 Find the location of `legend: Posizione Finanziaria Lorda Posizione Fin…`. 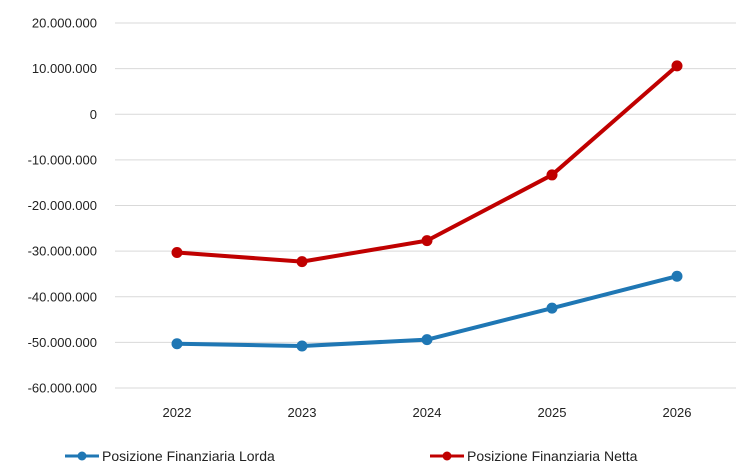

legend: Posizione Finanziaria Lorda Posizione Fin… is located at coordinates (351, 456).